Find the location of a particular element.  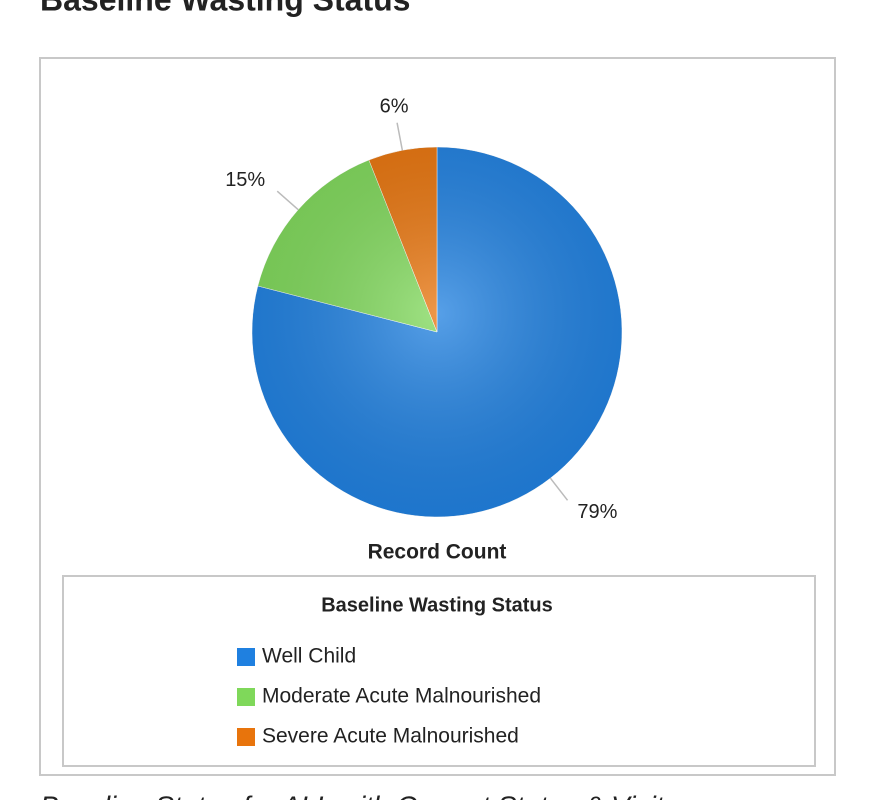

data-label: 6% is located at coordinates (394, 106).